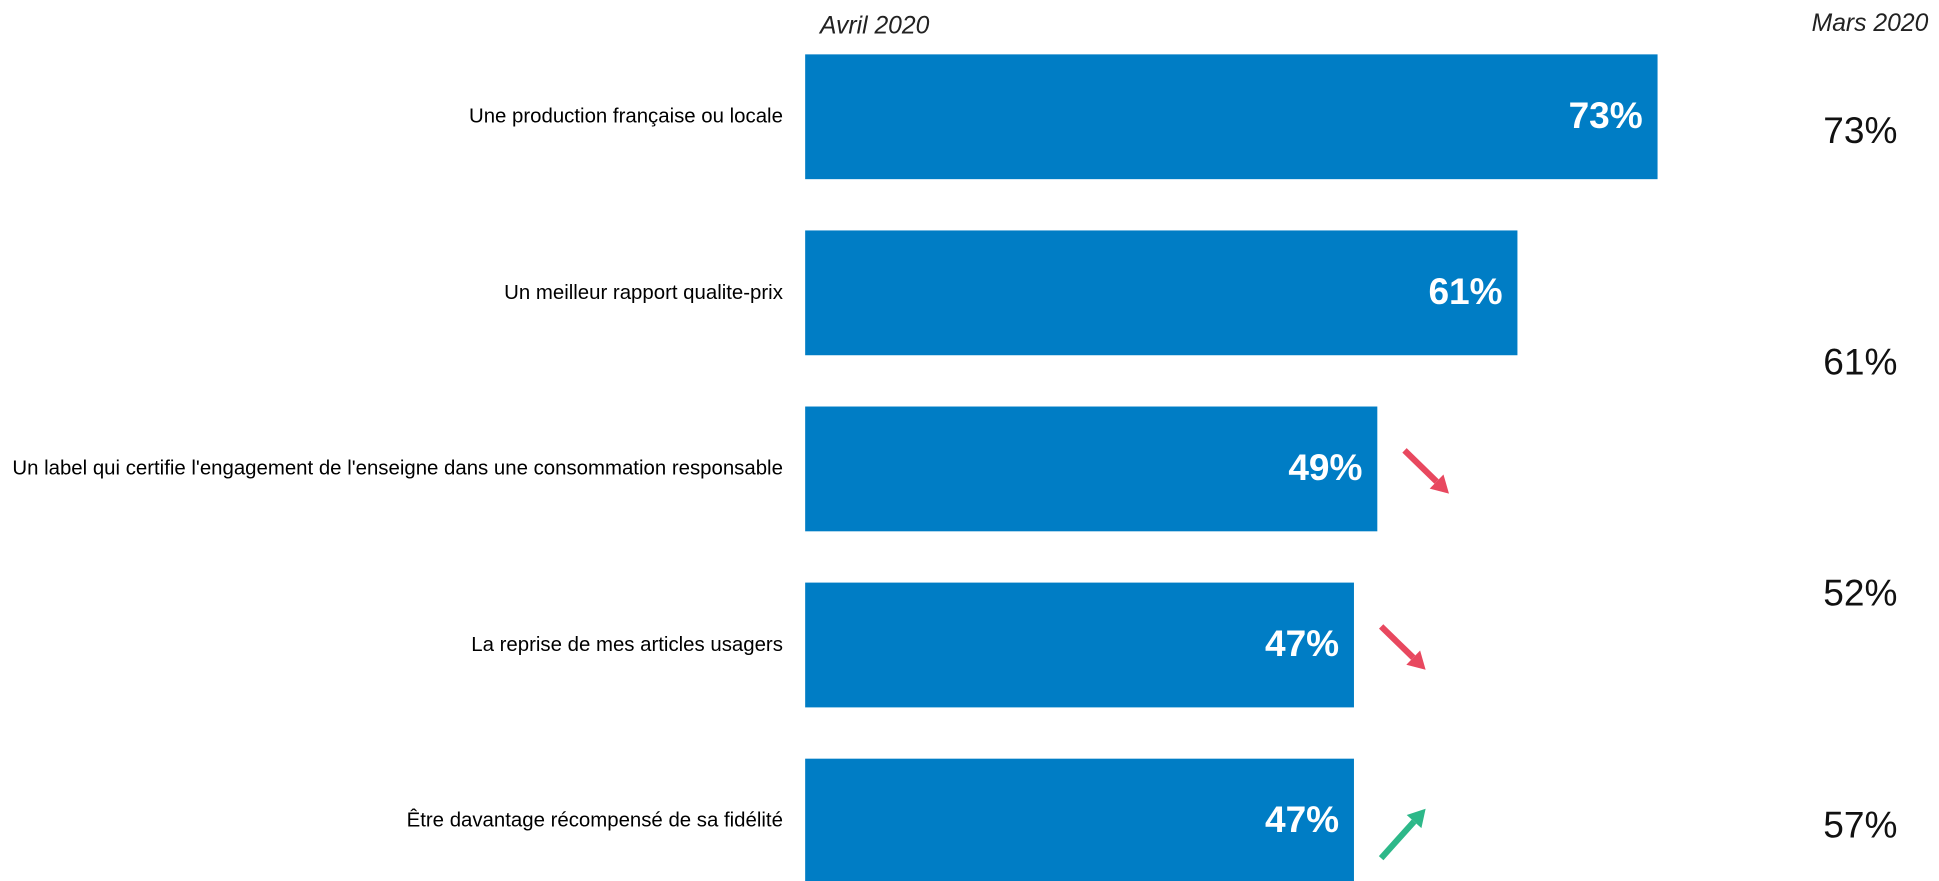 This screenshot has width=1939, height=881. Describe the element at coordinates (1860, 130) in the screenshot. I see `comparison-value: 73%` at that location.